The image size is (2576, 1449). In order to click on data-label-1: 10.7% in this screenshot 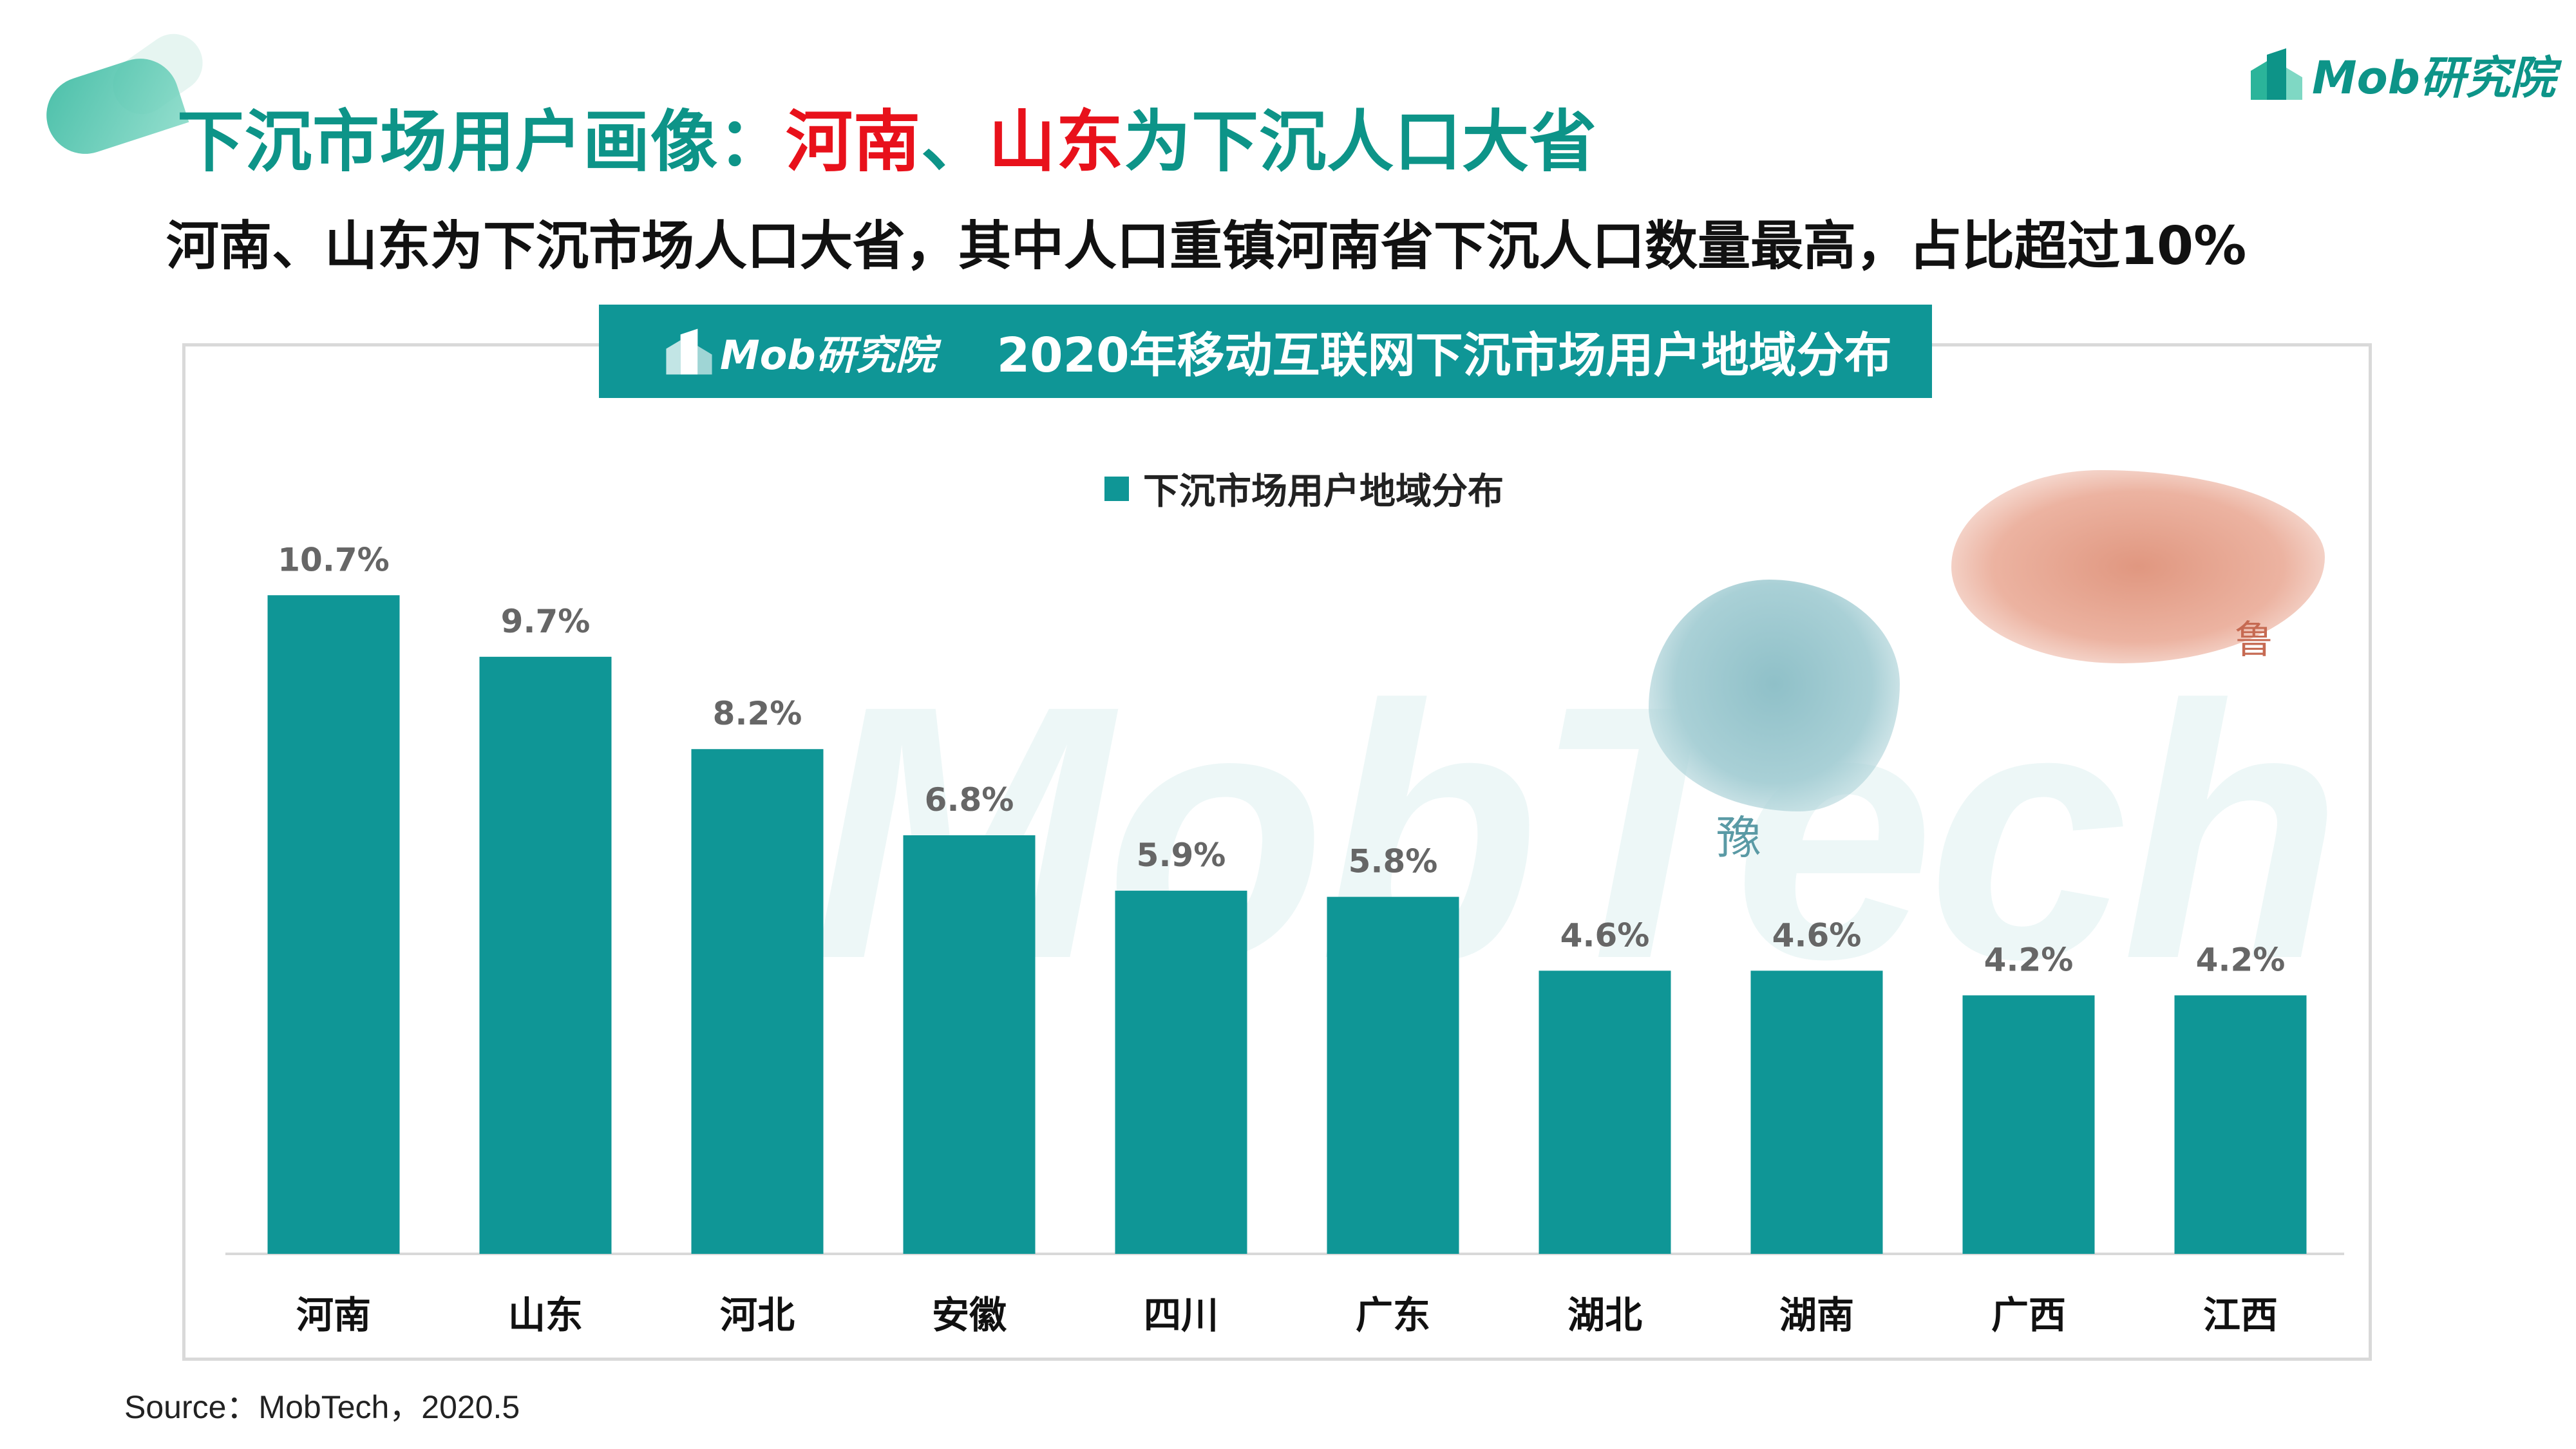, I will do `click(334, 559)`.